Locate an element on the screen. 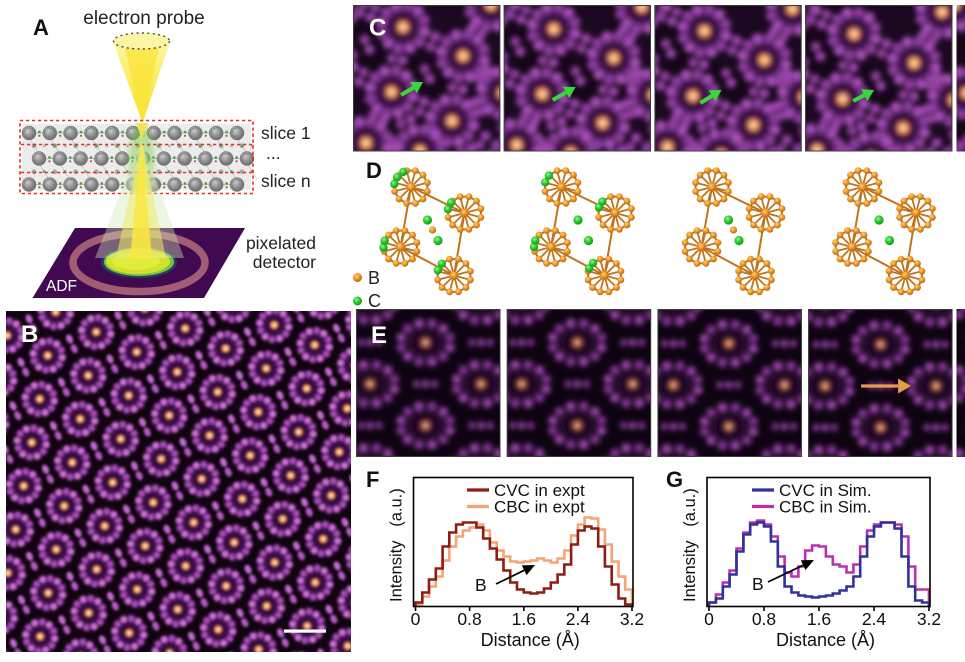 This screenshot has height=662, width=965. svg-text: CBC in Sim. is located at coordinates (825, 507).